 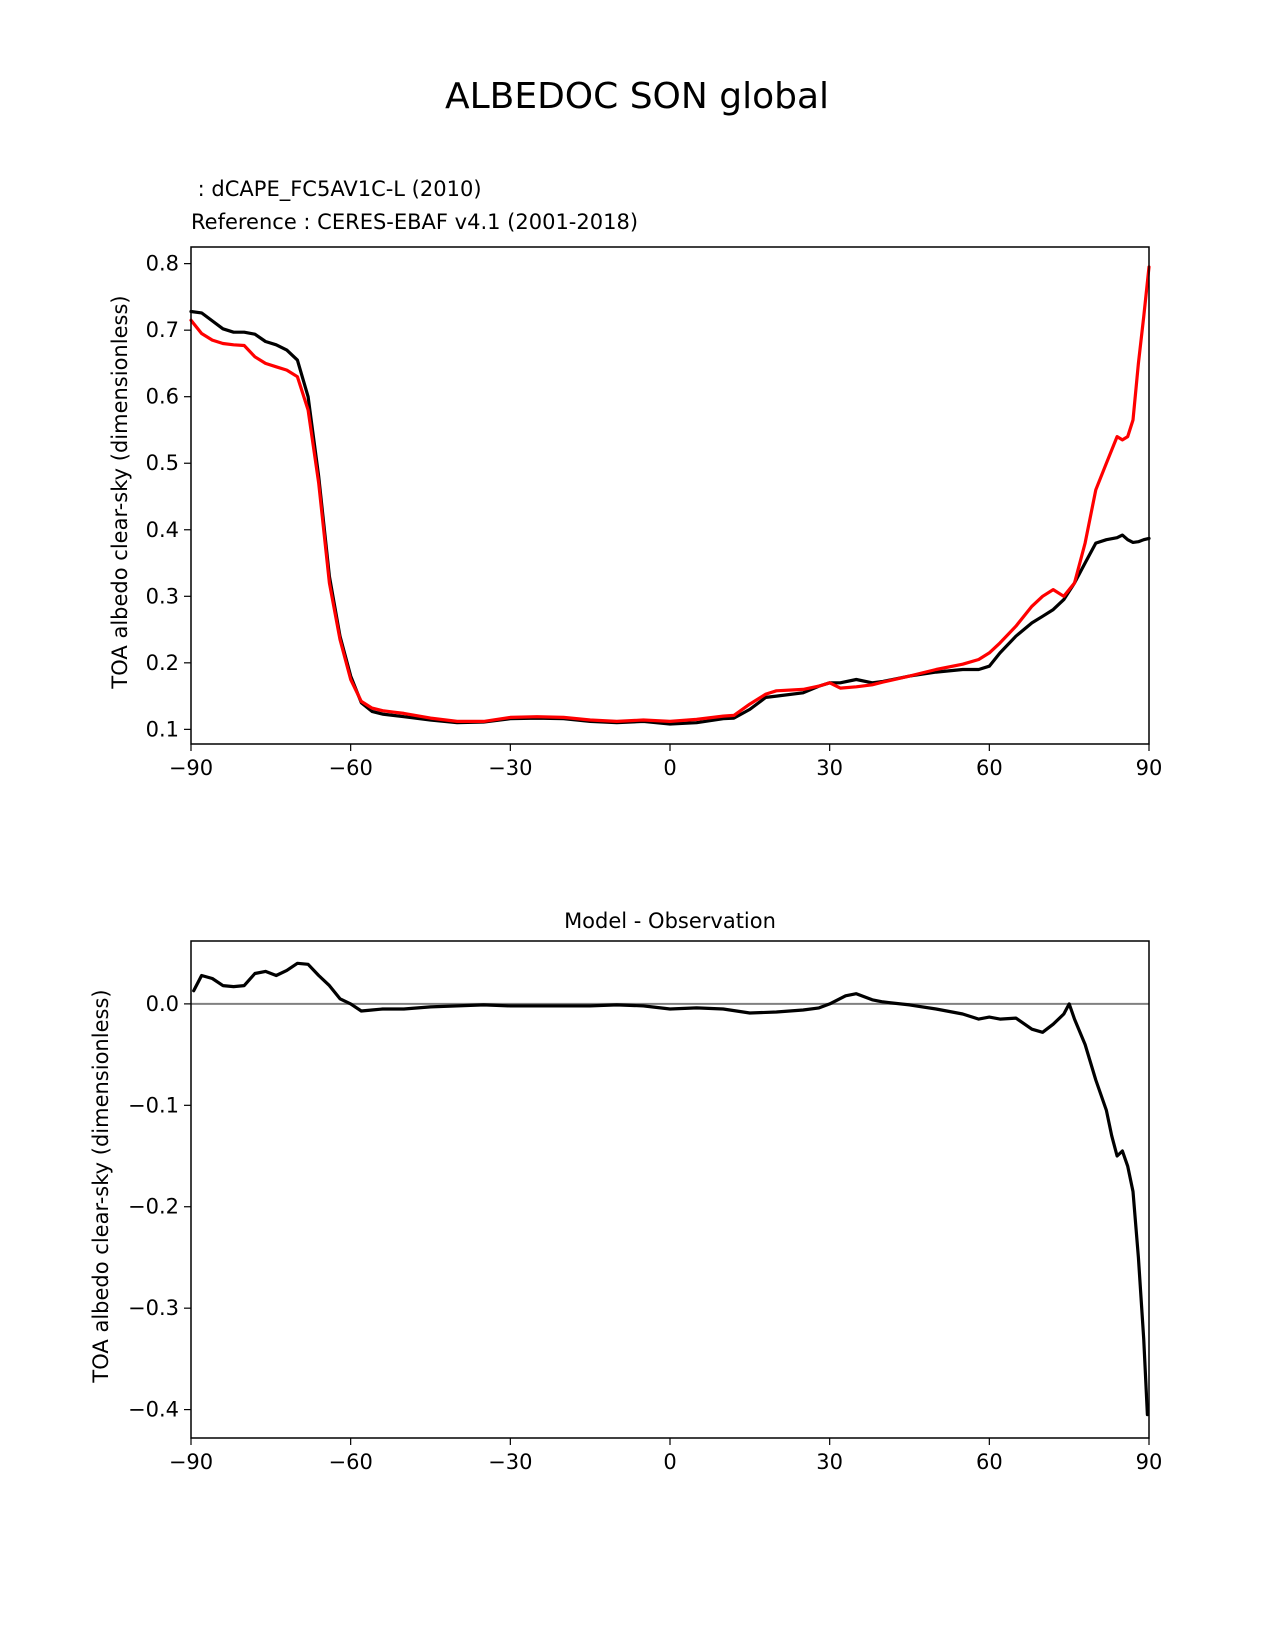 I want to click on top-x-tick-label: −90, so click(x=191, y=768).